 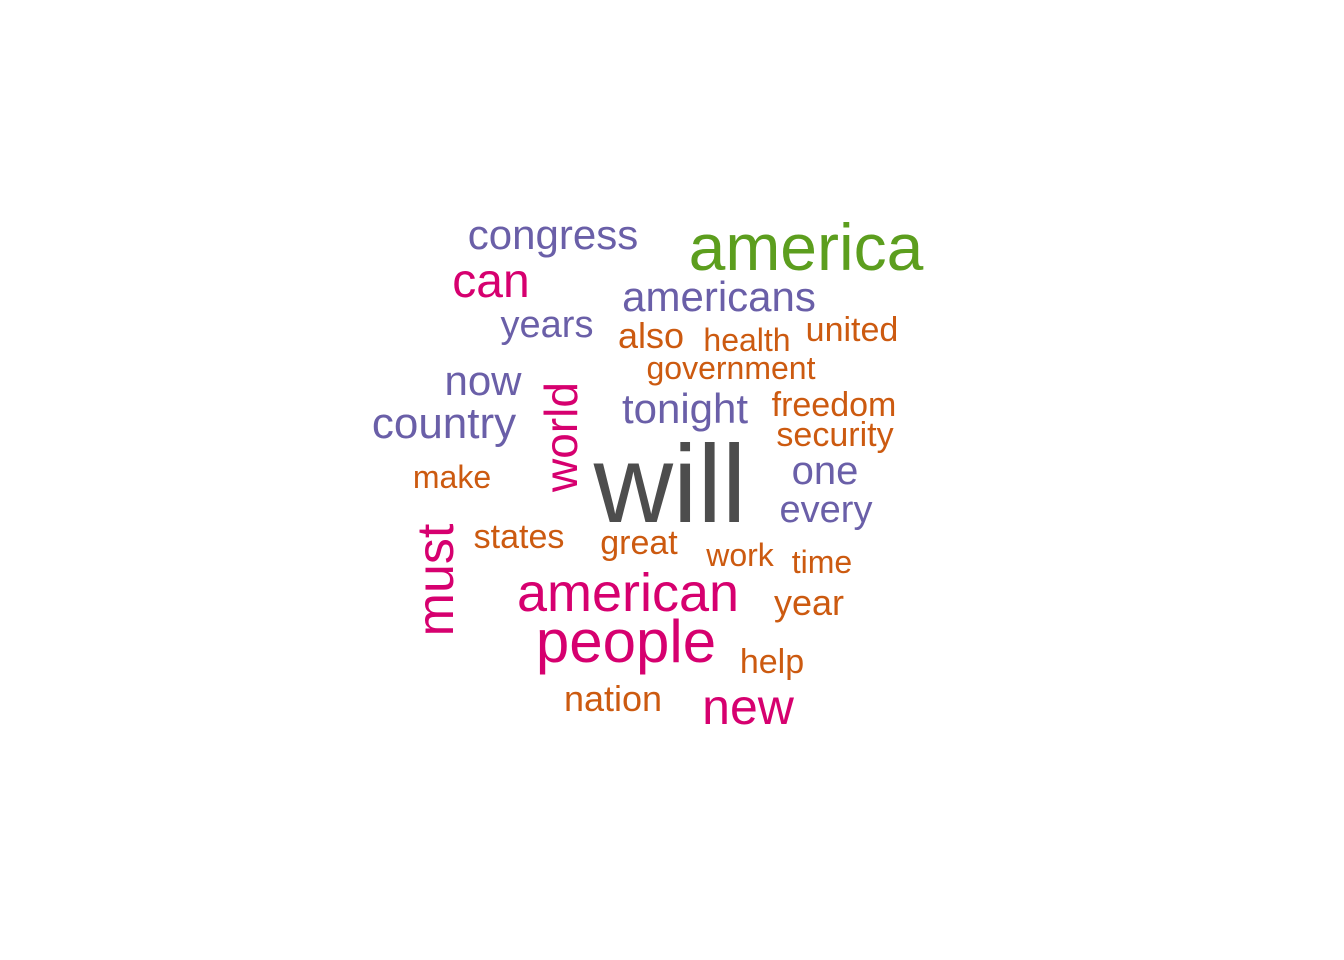 I want to click on word-health: health, so click(x=747, y=340).